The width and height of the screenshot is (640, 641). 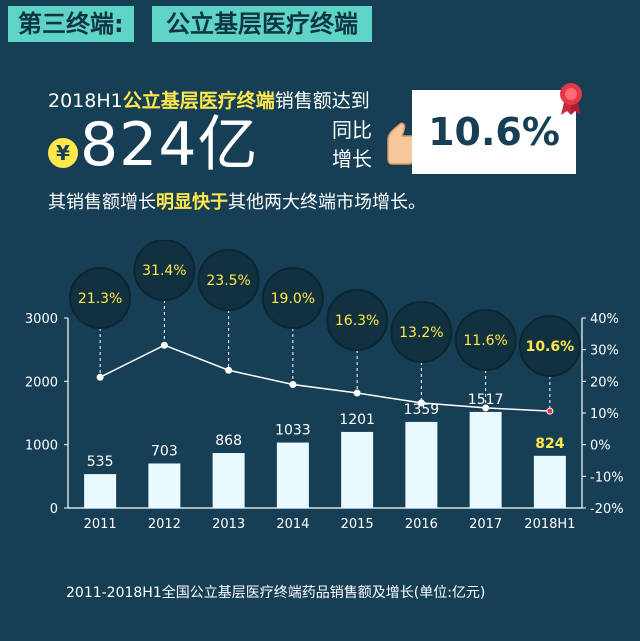 I want to click on growth-label: 31.4%, so click(x=164, y=271).